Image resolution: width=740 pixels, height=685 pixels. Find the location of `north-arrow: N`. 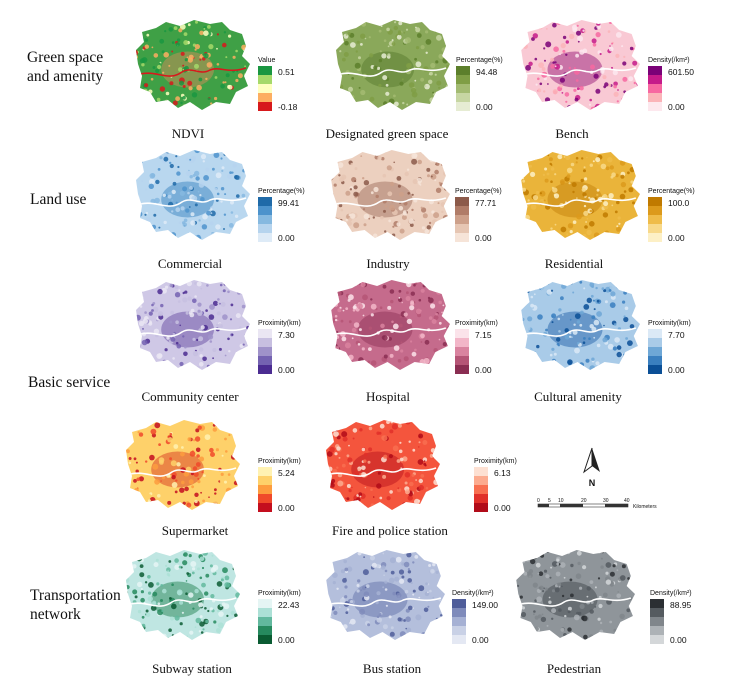

north-arrow: N is located at coordinates (592, 467).